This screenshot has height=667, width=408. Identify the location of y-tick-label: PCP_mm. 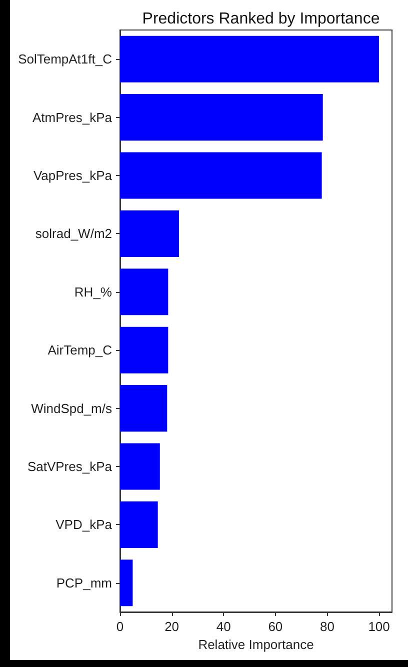
(84, 582).